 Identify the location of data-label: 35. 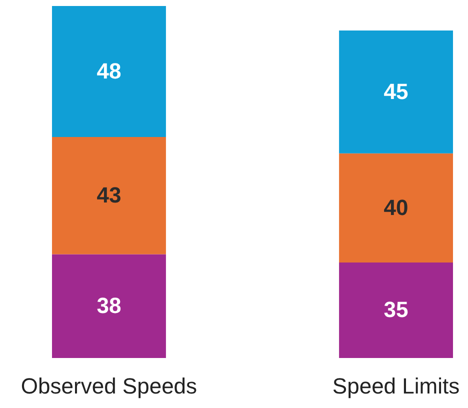
(396, 309).